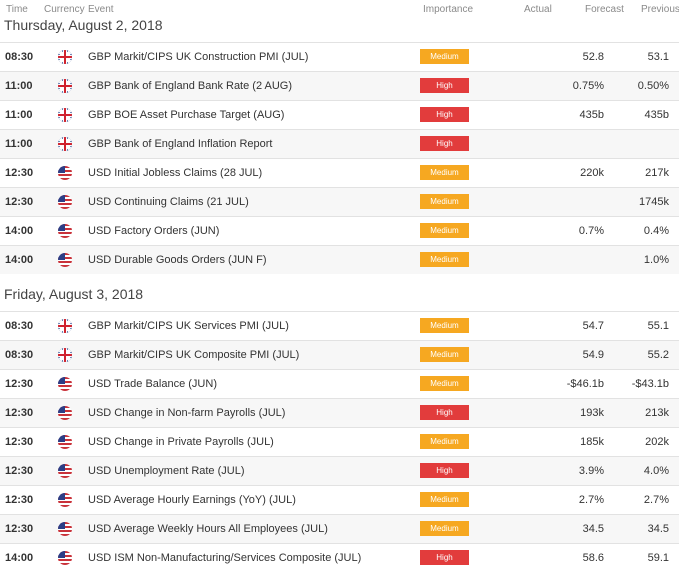 Image resolution: width=679 pixels, height=572 pixels. What do you see at coordinates (660, 9) in the screenshot?
I see `column-header-previous: Previous` at bounding box center [660, 9].